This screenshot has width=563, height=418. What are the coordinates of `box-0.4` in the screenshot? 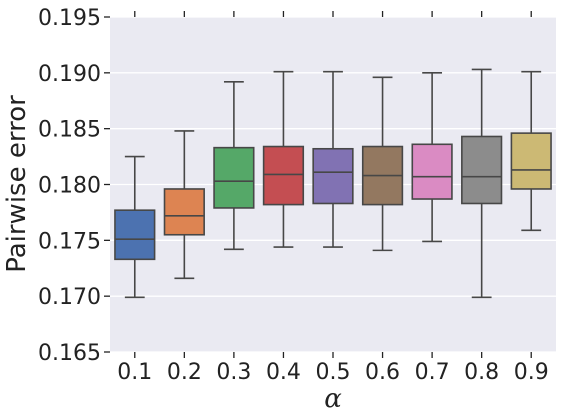 It's located at (283, 159).